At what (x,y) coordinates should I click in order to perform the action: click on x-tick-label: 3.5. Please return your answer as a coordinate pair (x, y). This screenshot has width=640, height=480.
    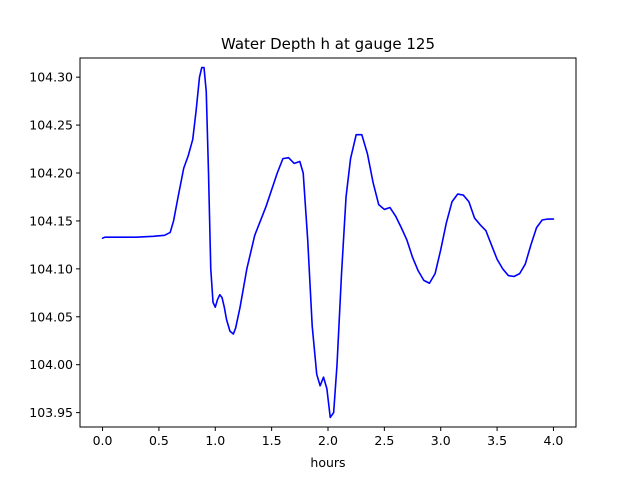
    Looking at the image, I should click on (497, 440).